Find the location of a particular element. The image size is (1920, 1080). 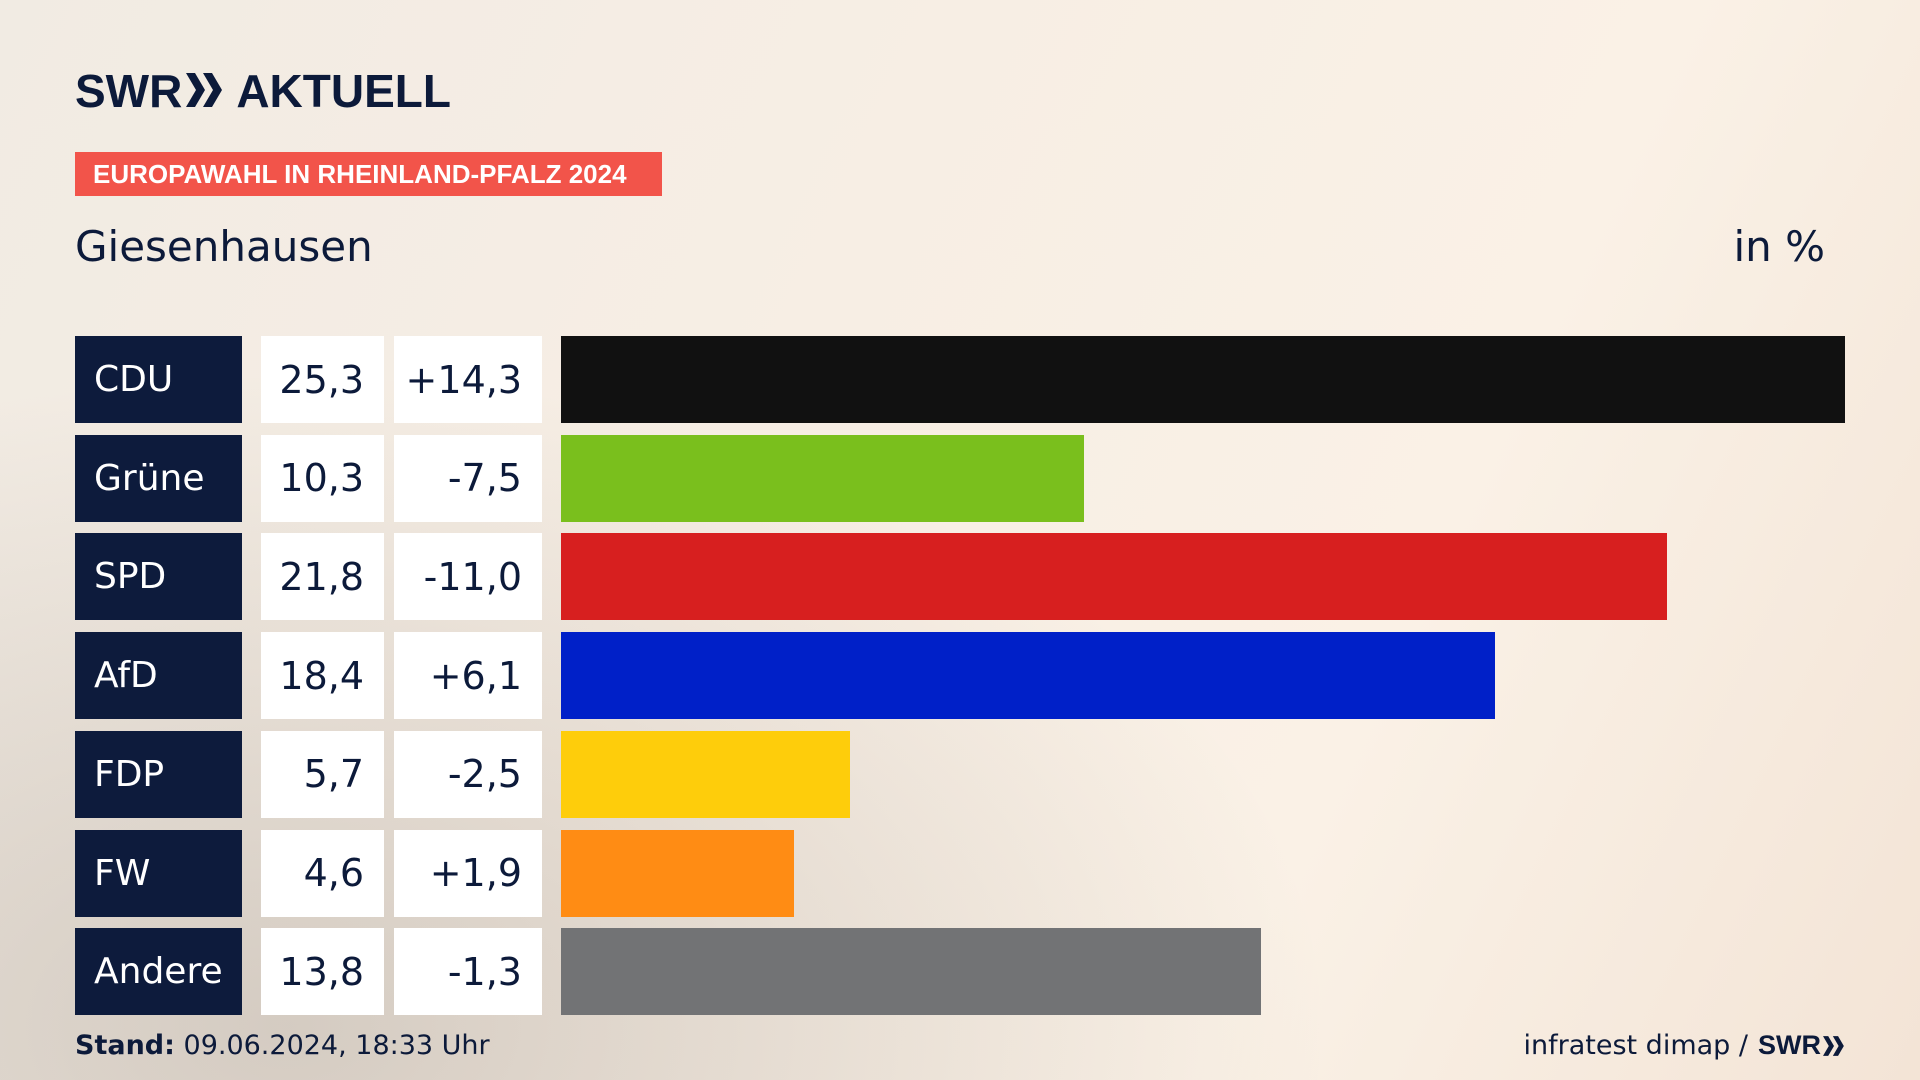

change-label: -1,3 is located at coordinates (468, 972).